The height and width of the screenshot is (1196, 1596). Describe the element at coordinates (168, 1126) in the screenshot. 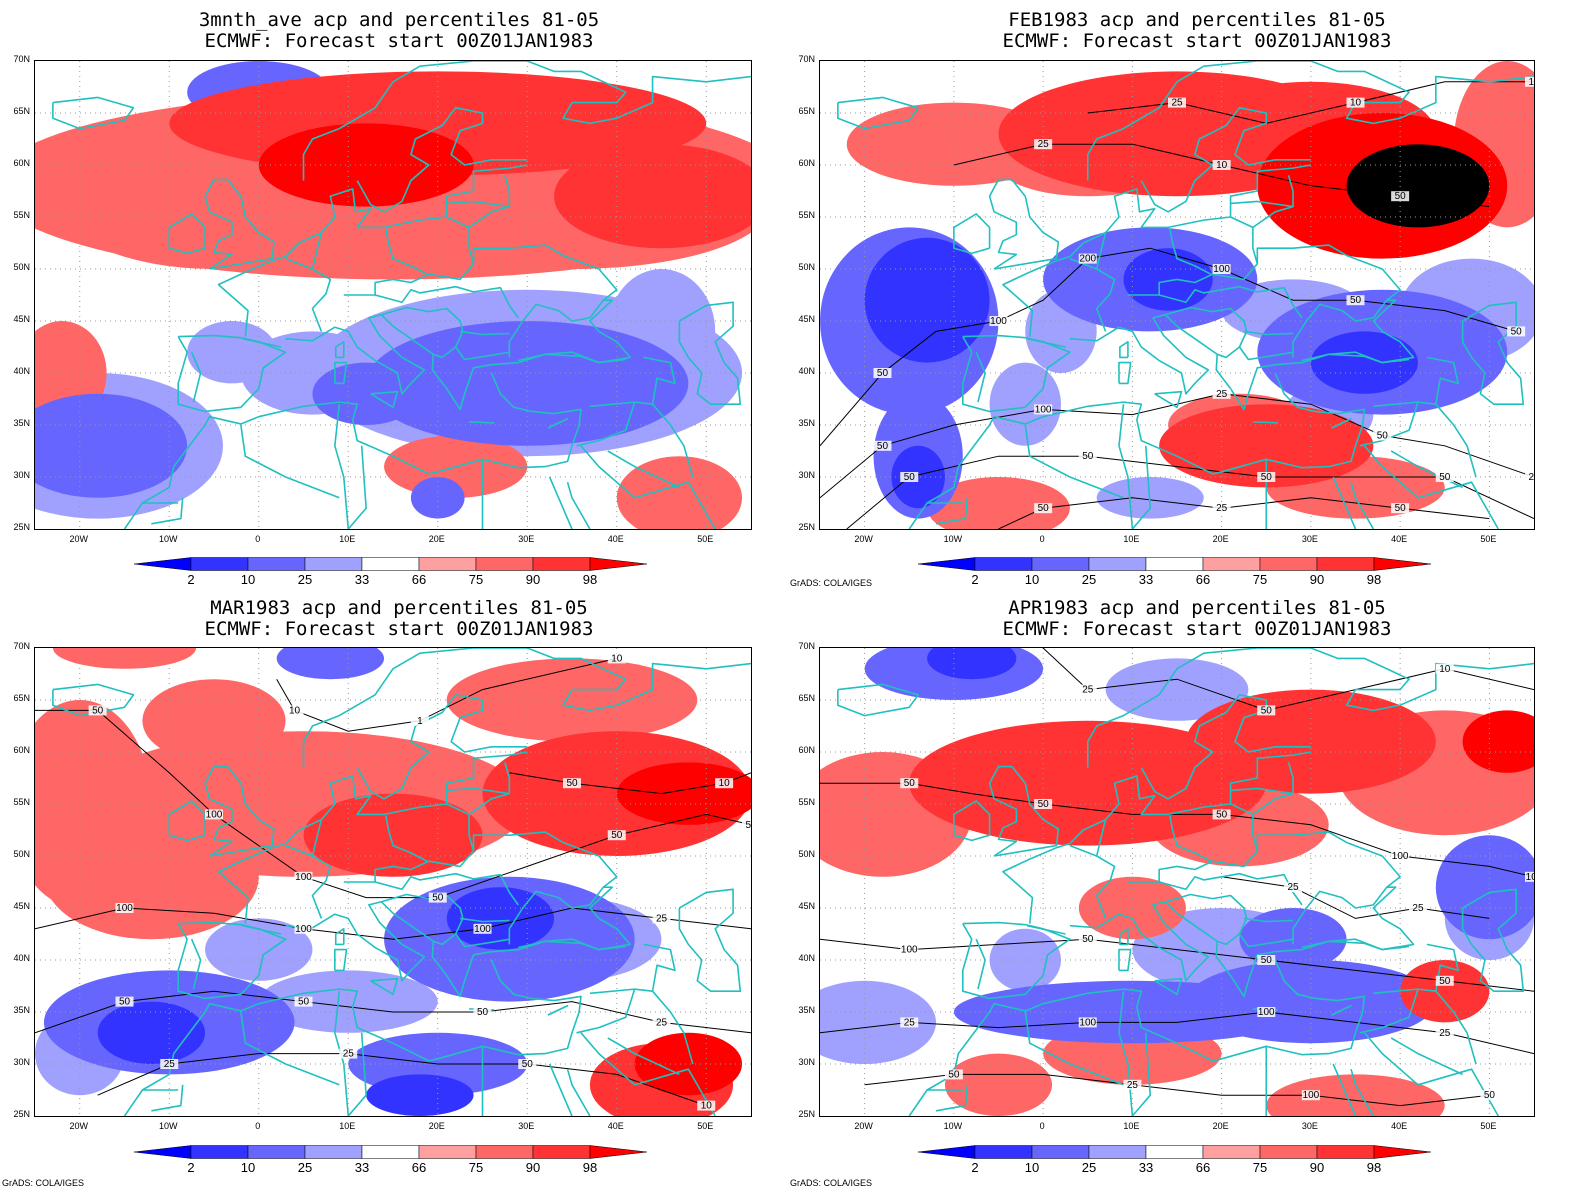

I see `lon-label: 10W` at that location.